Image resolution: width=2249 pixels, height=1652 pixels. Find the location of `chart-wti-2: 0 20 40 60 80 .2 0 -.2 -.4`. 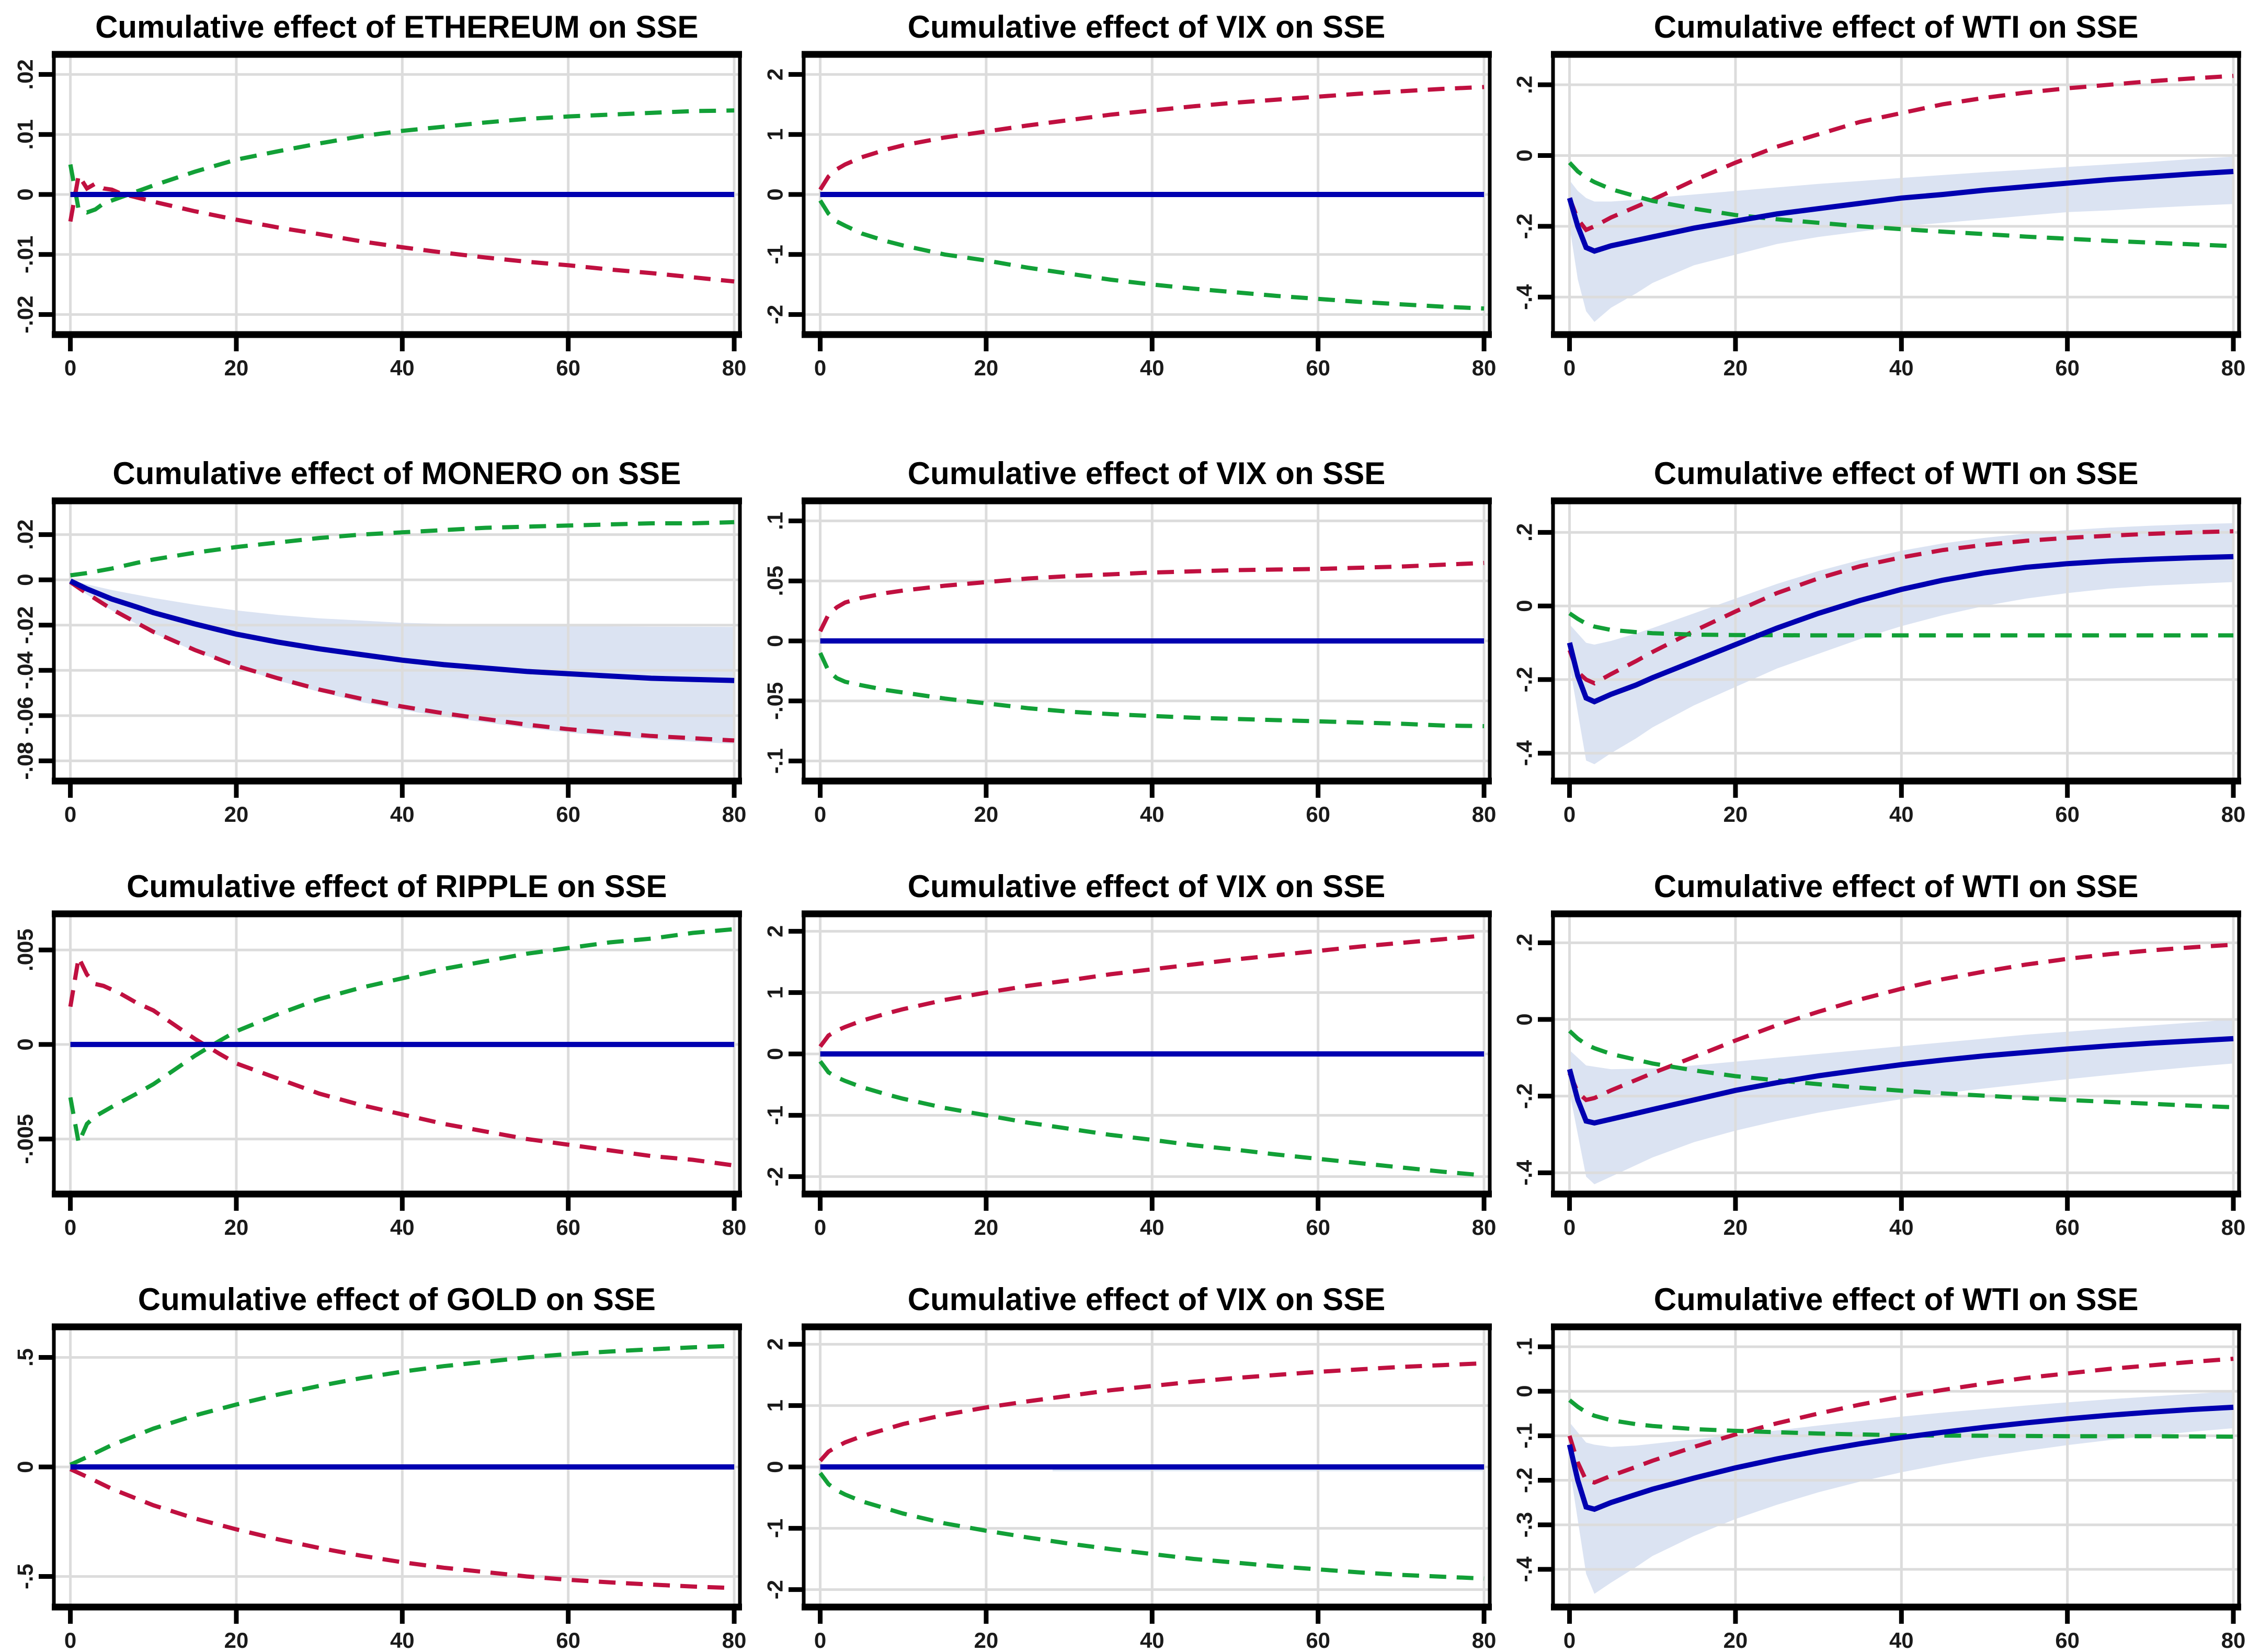

chart-wti-2: 0 20 40 60 80 .2 0 -.2 -.4 is located at coordinates (1879, 661).